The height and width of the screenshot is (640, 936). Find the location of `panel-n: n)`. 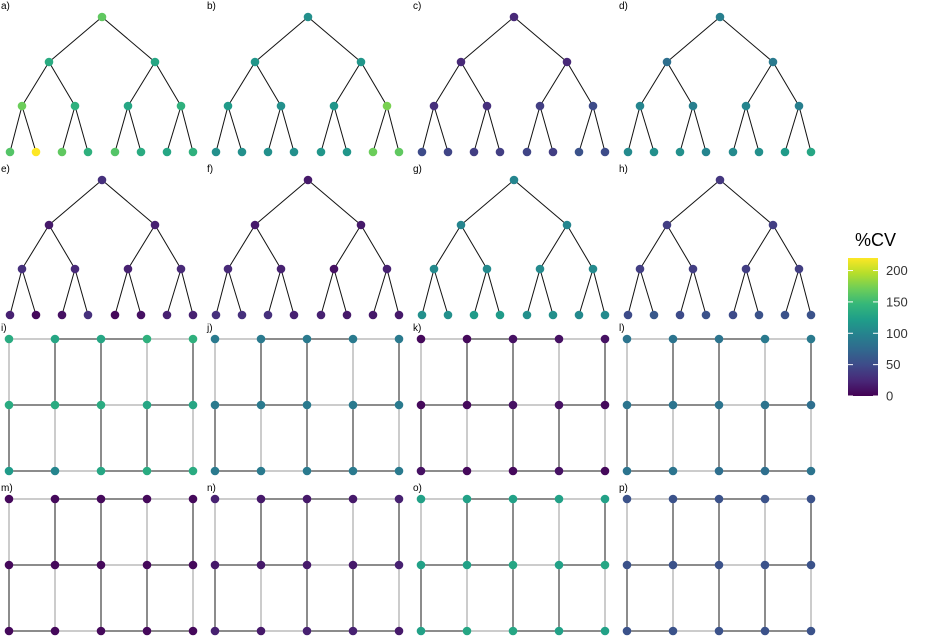

panel-n: n) is located at coordinates (305, 559).